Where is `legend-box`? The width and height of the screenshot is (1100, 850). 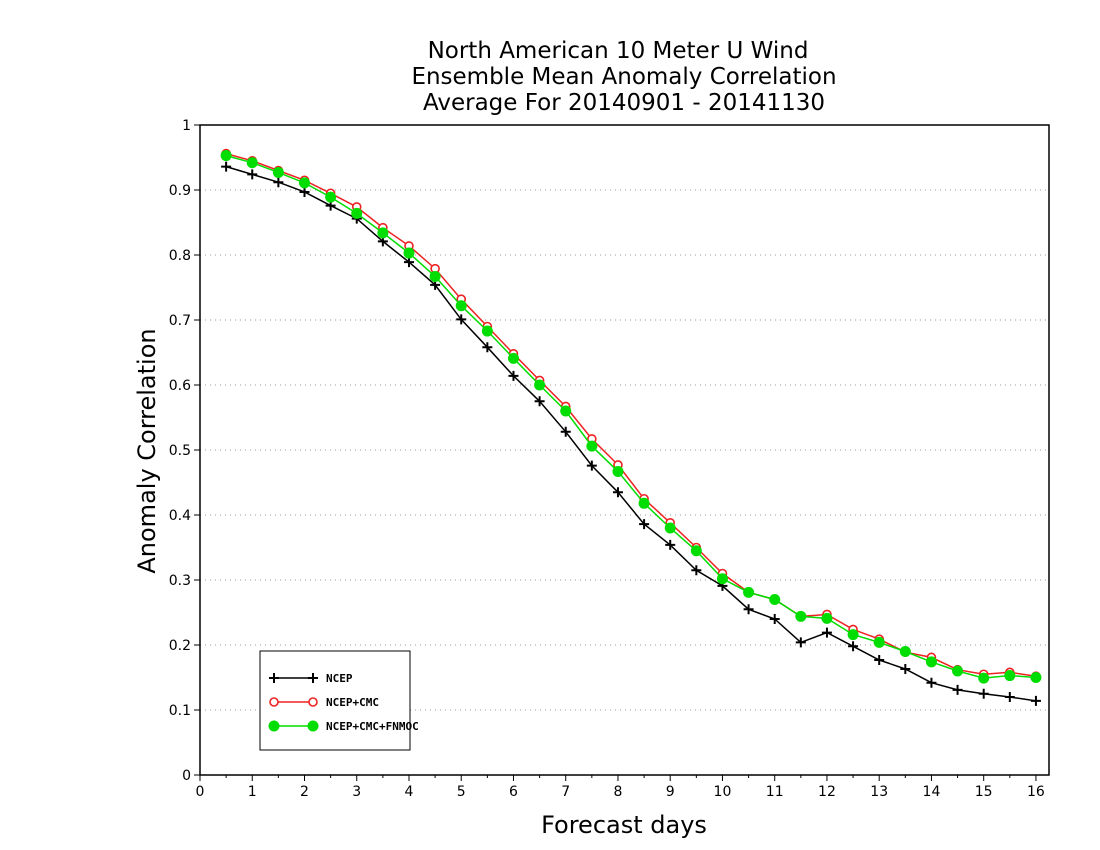 legend-box is located at coordinates (335, 700).